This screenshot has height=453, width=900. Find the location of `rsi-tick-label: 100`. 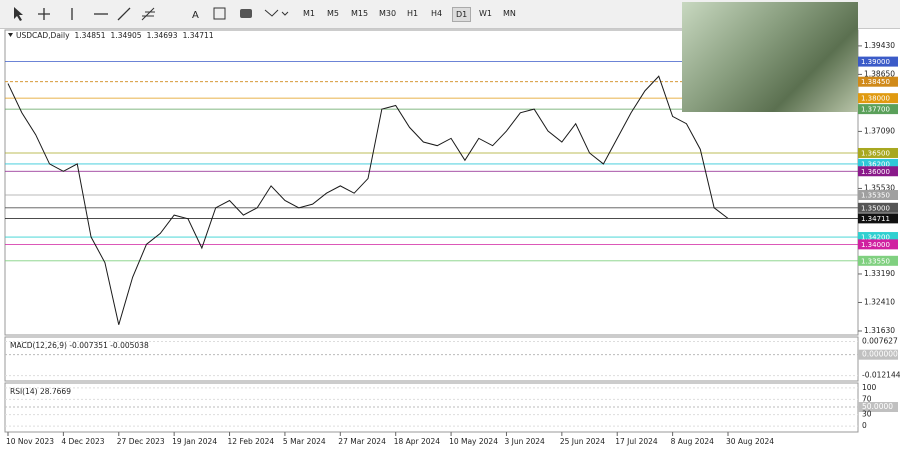

rsi-tick-label: 100 is located at coordinates (869, 387).